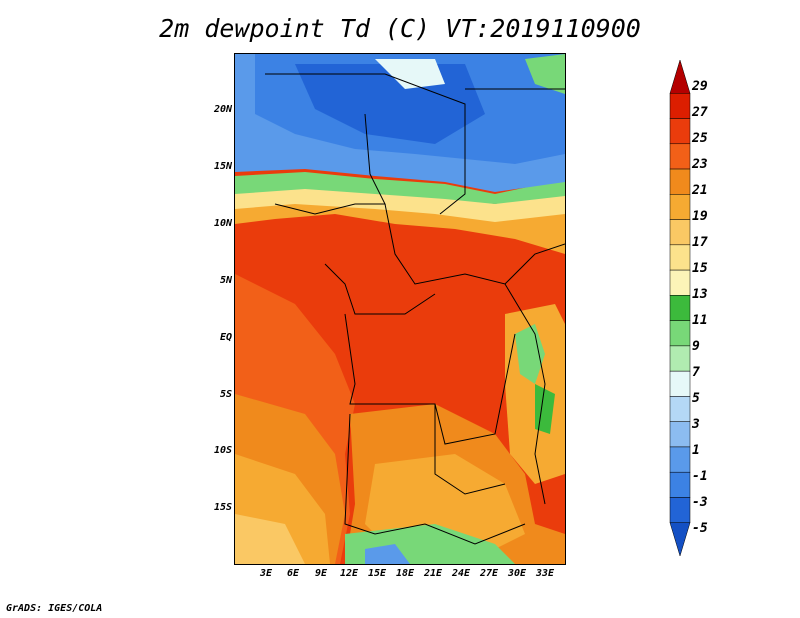  Describe the element at coordinates (545, 74) in the screenshot. I see `northeast-green-patch` at that location.